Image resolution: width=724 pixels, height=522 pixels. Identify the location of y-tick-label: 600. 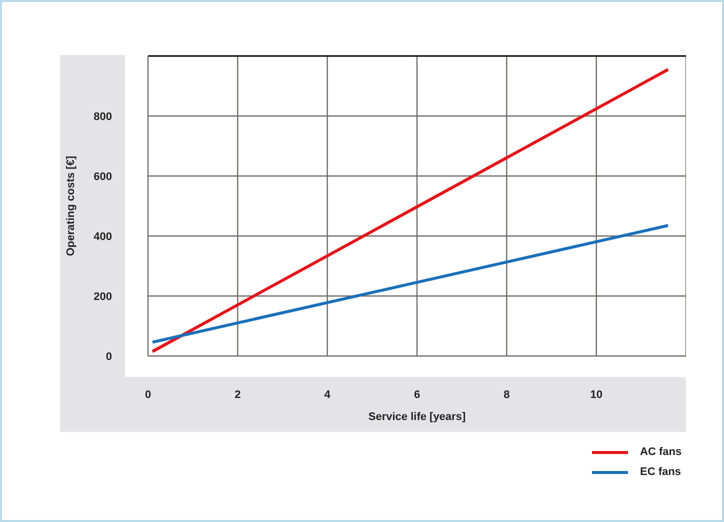
(103, 176).